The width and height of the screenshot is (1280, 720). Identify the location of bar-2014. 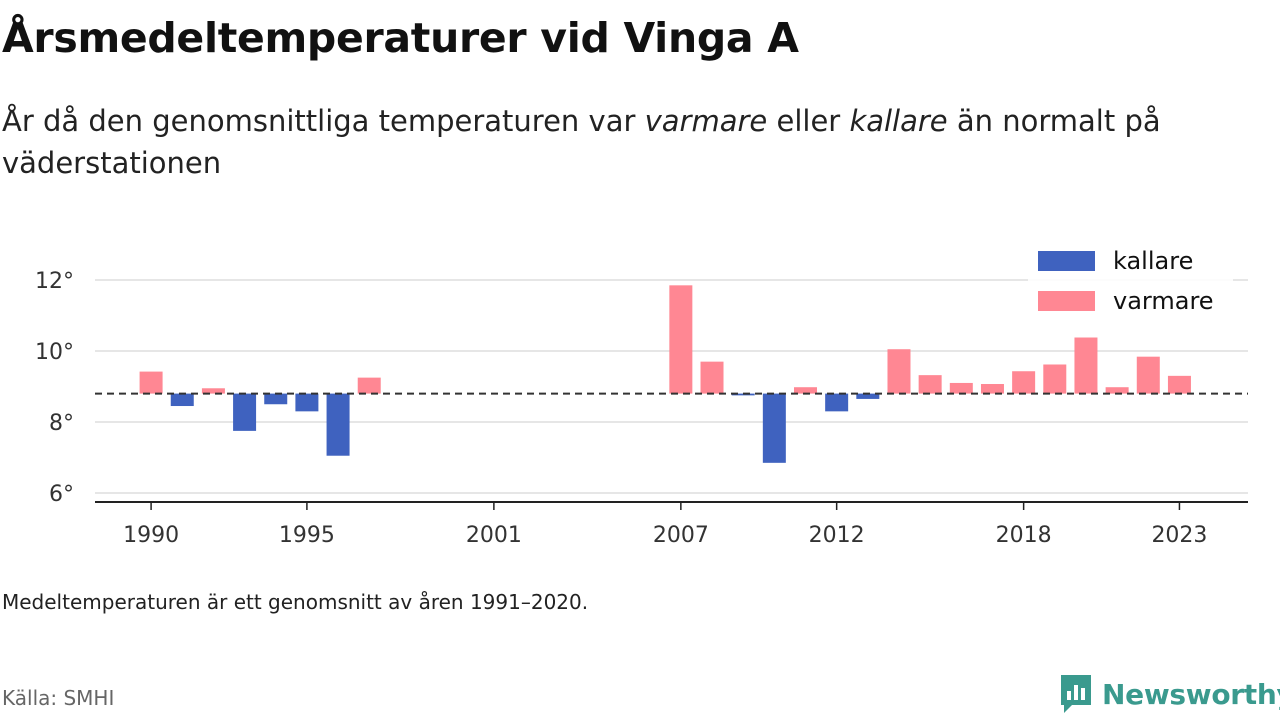
(899, 371).